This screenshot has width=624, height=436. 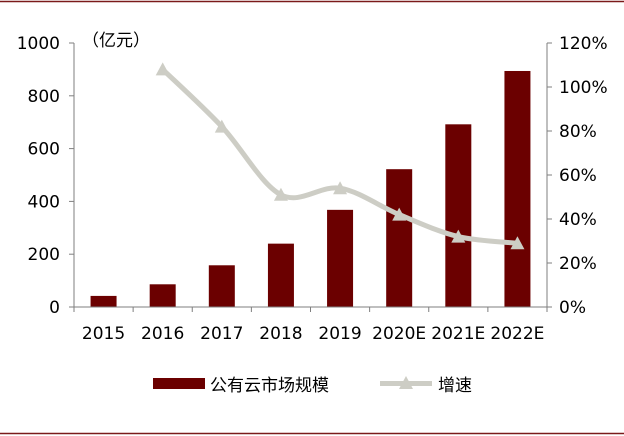 I want to click on bar-2019, so click(x=340, y=258).